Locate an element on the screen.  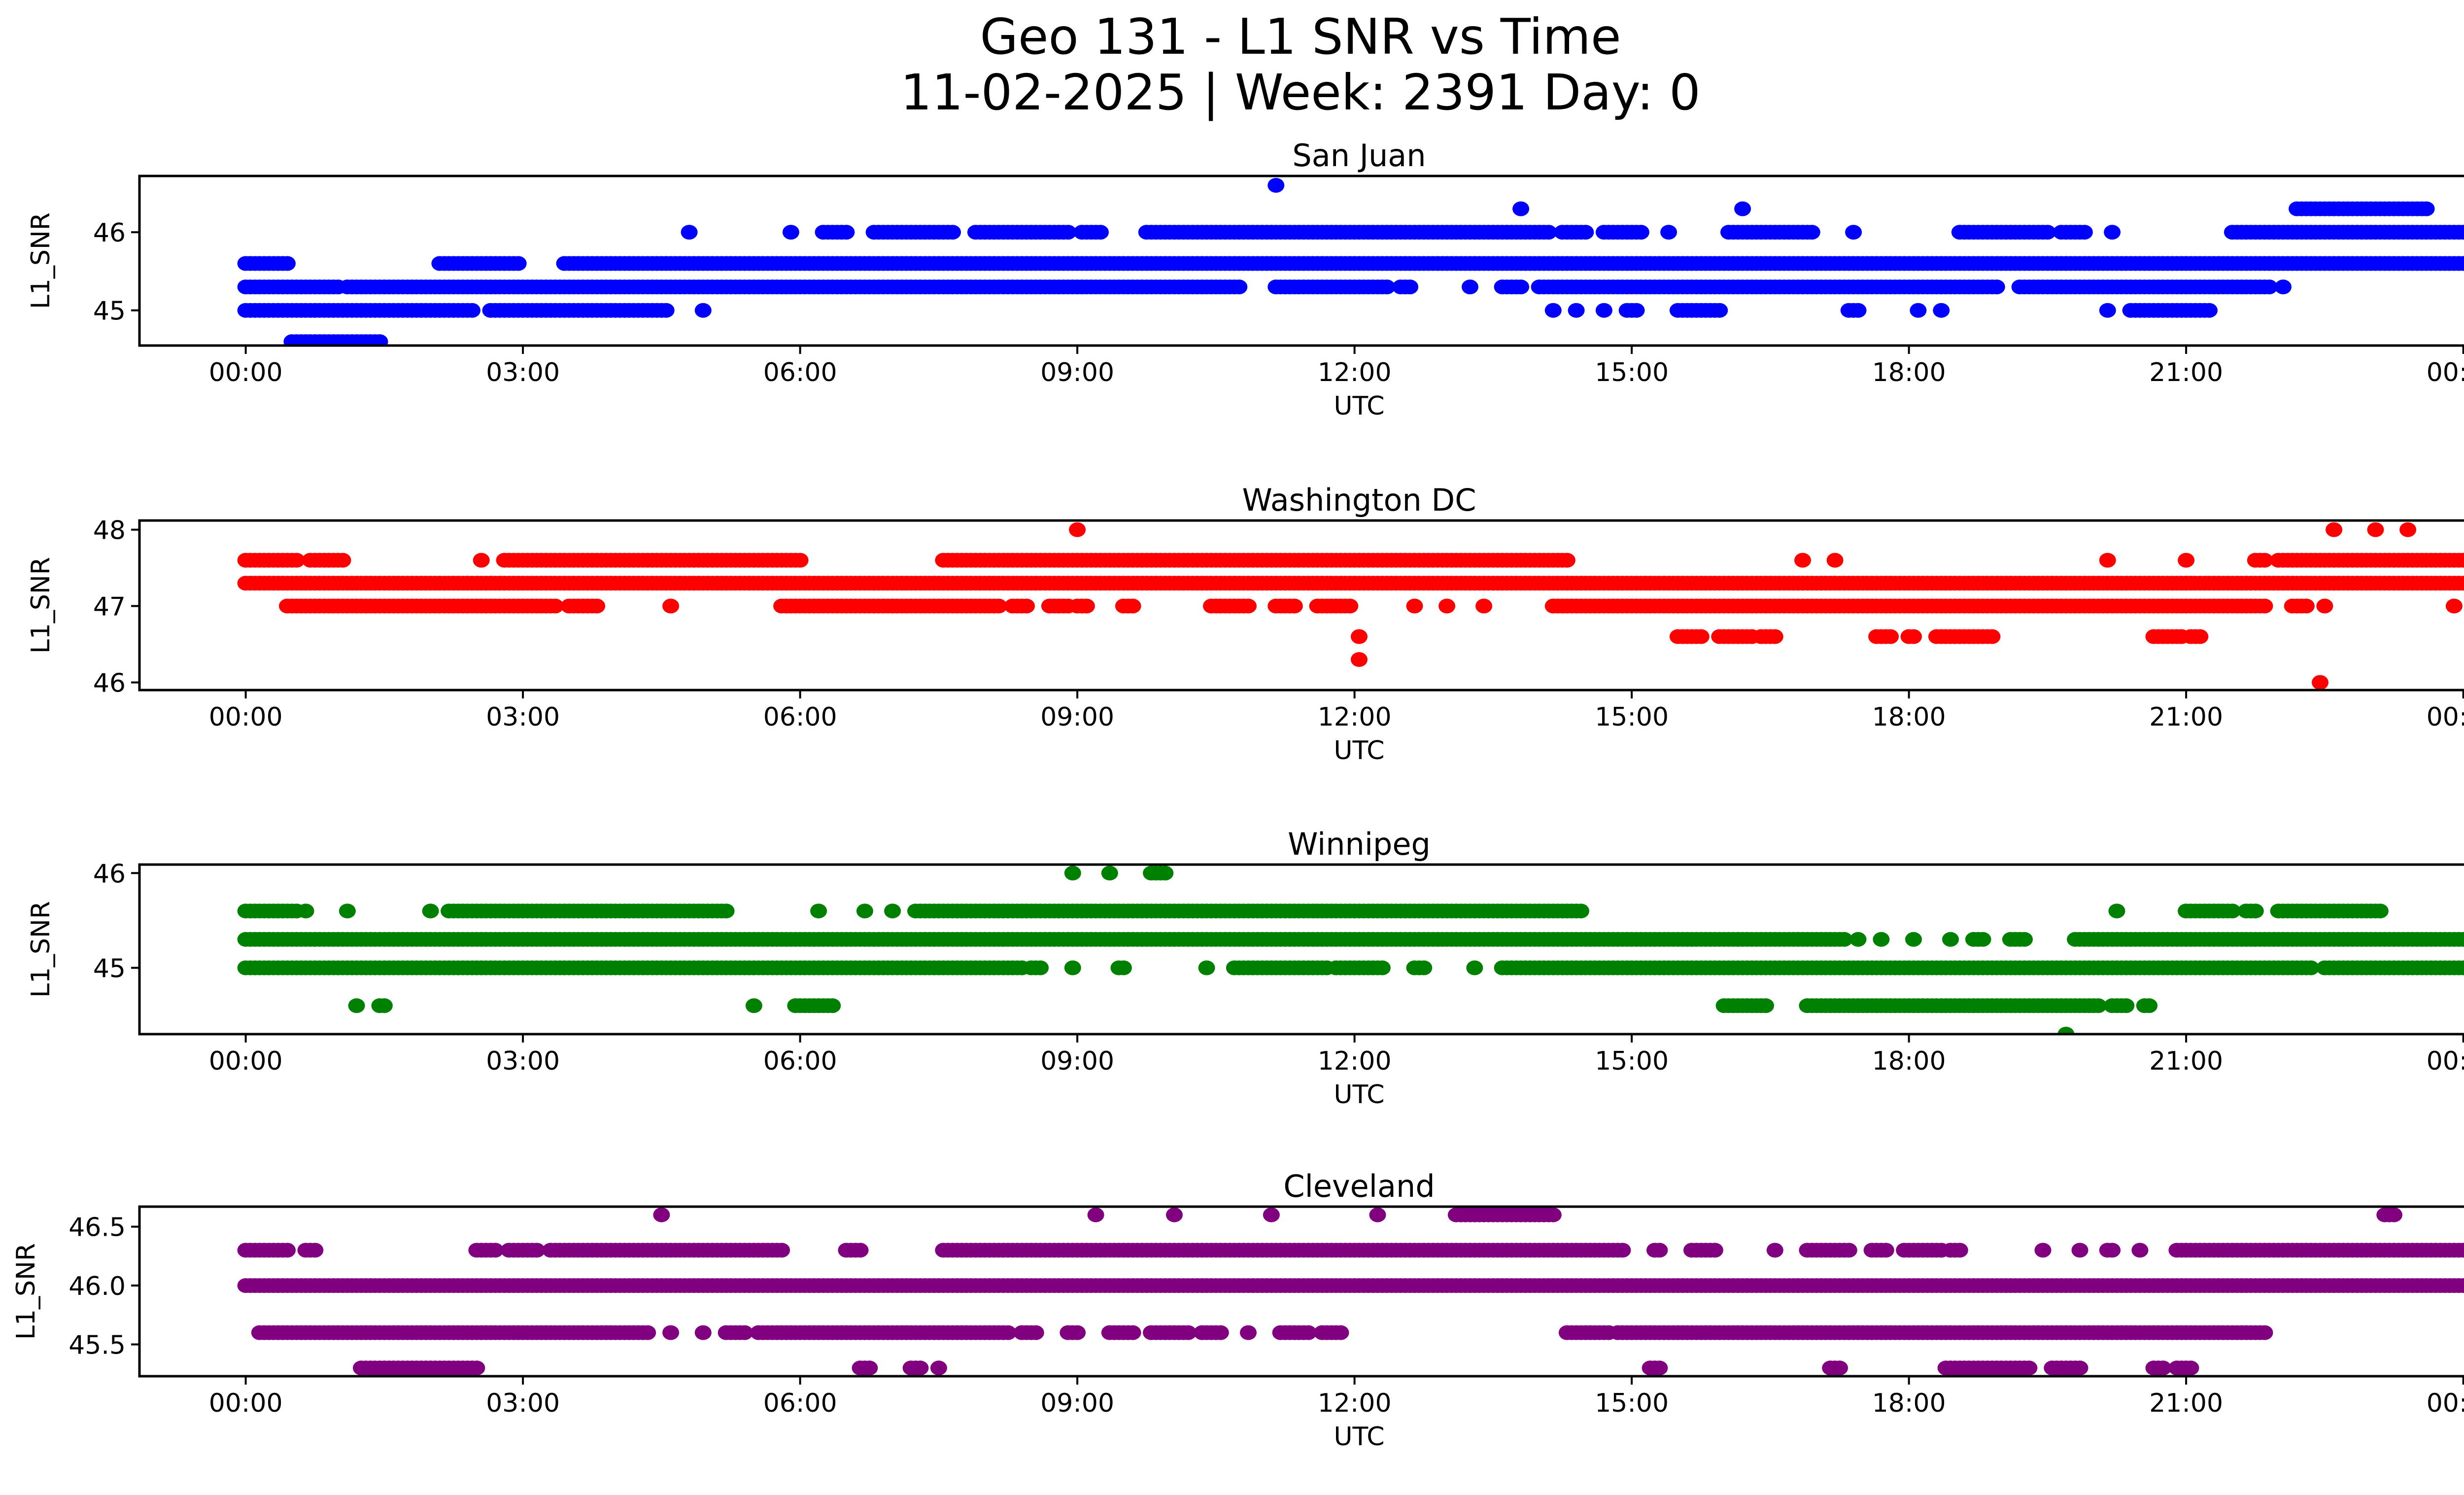
x-tick-label: 12:00 is located at coordinates (1355, 717).